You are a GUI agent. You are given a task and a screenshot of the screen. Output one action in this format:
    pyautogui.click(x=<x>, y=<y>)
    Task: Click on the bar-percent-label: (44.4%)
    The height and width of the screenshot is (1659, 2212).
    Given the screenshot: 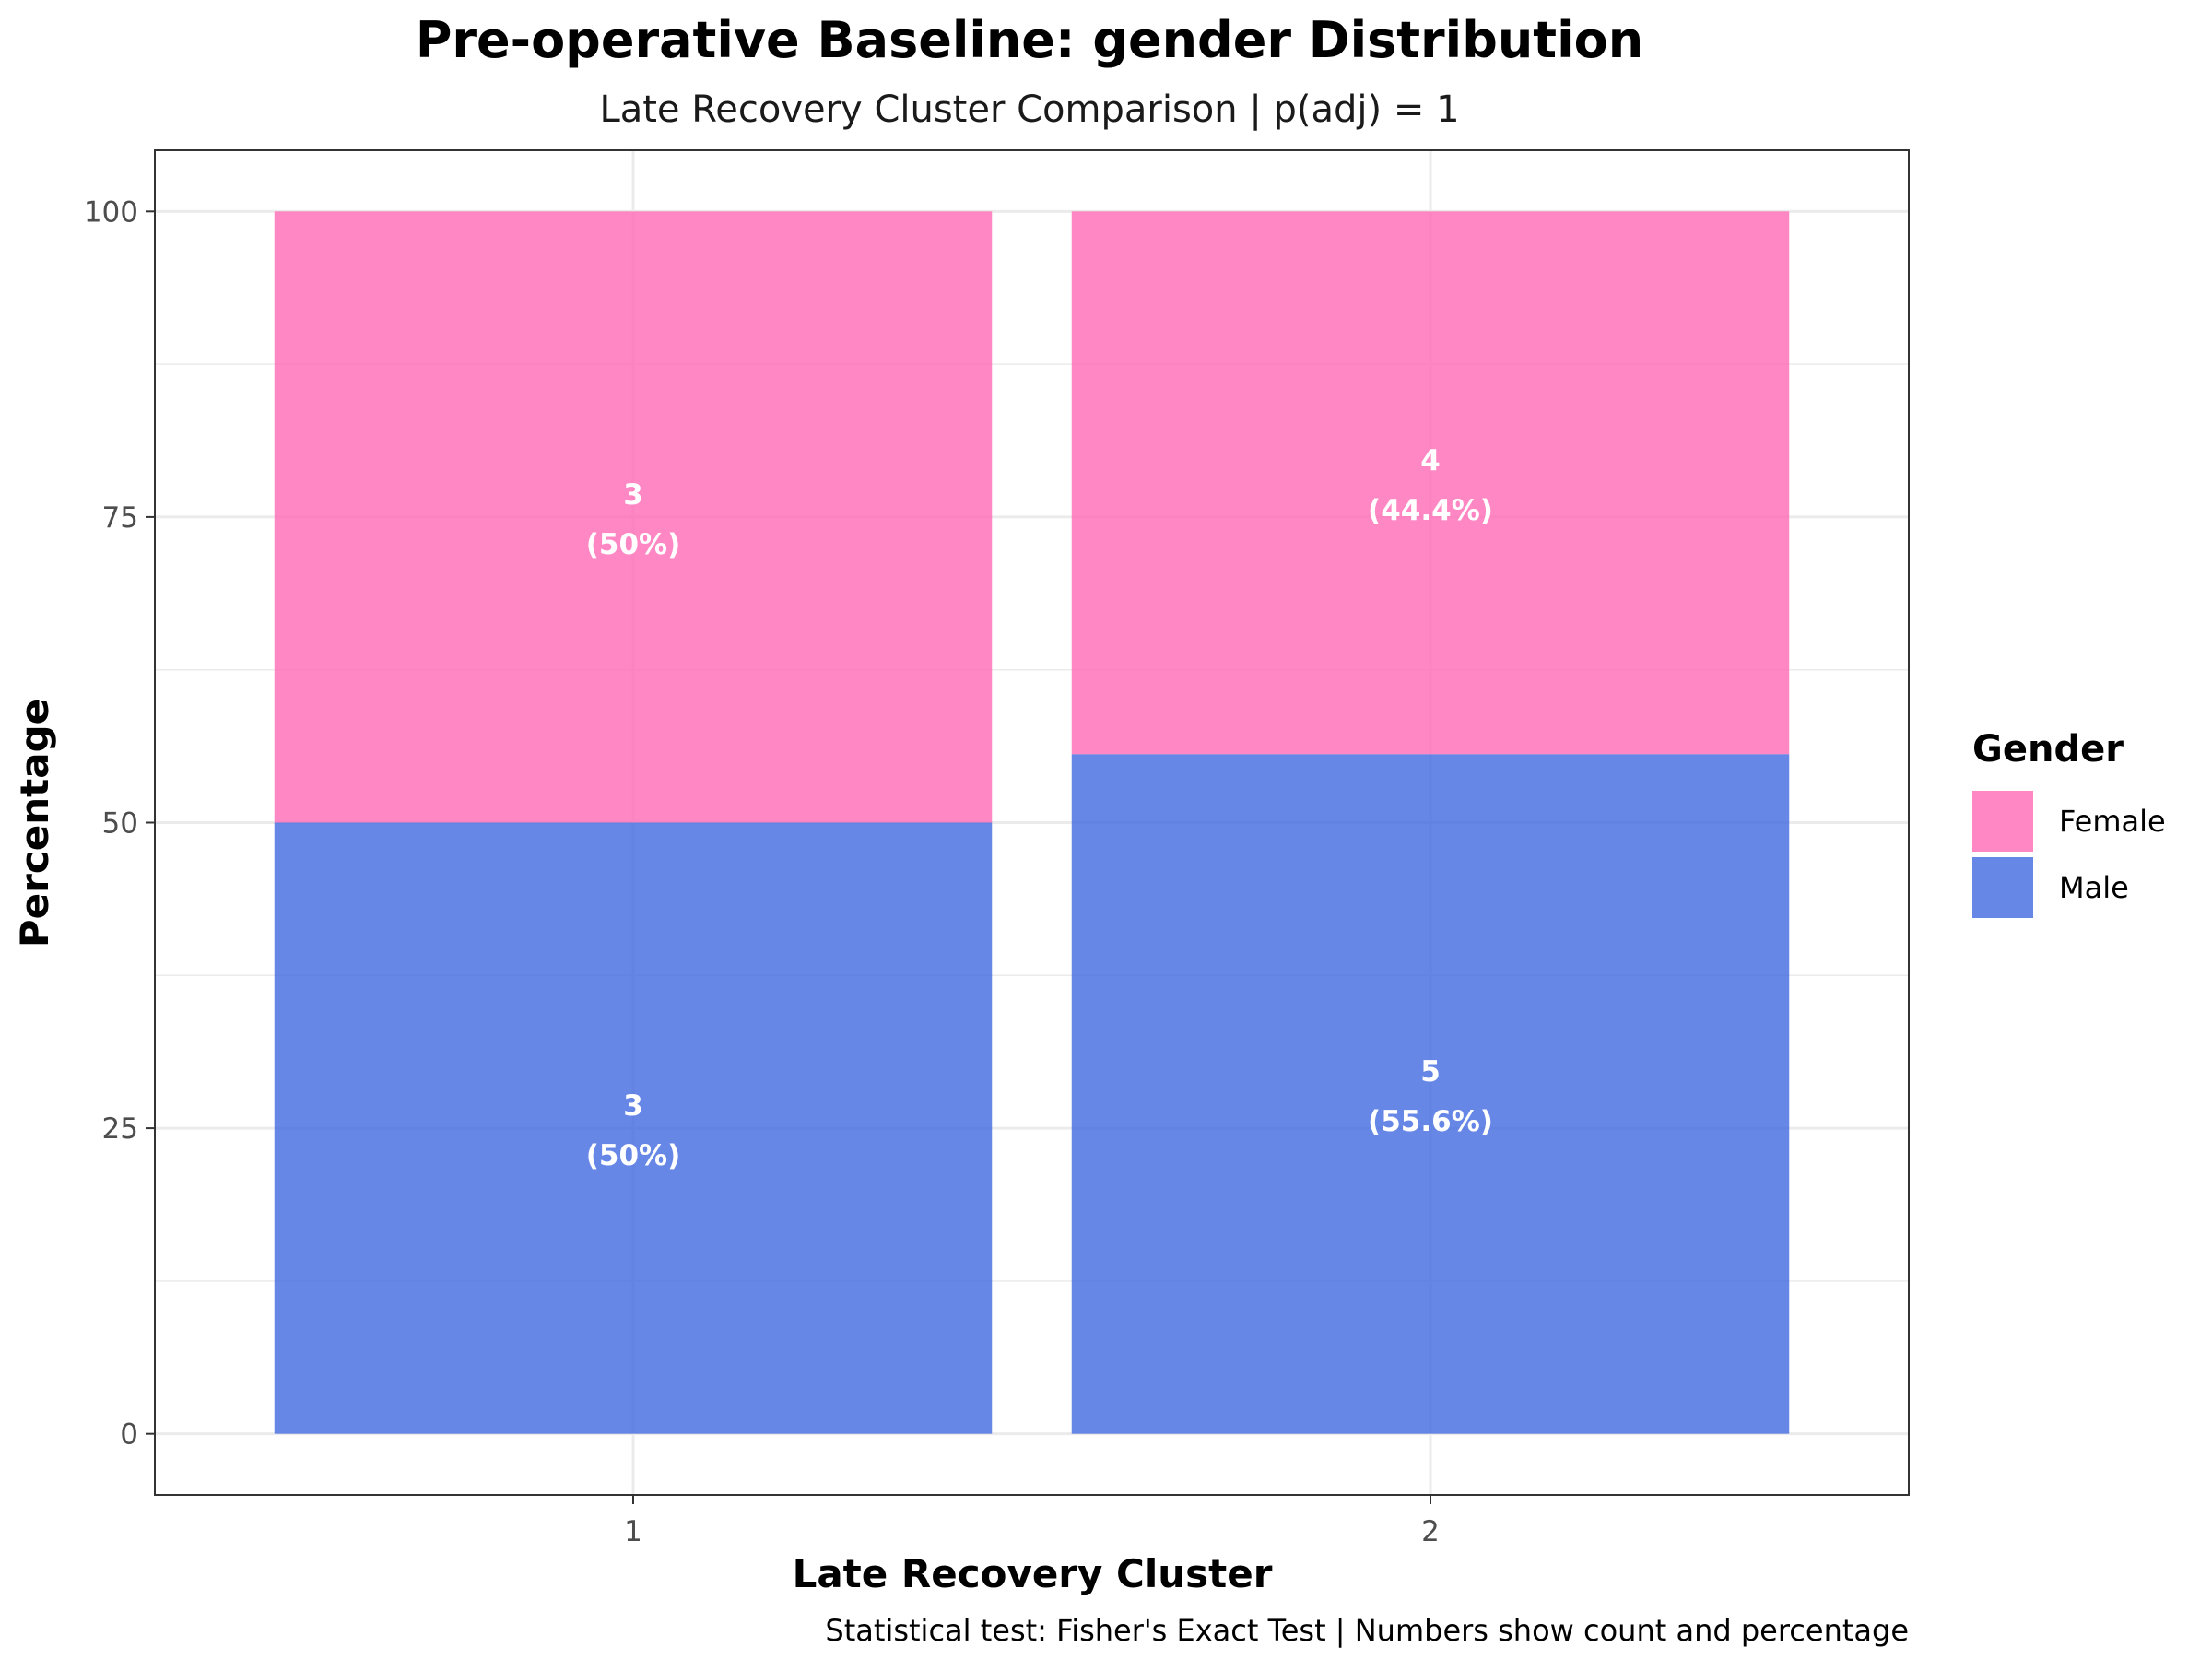 What is the action you would take?
    pyautogui.click(x=1430, y=510)
    